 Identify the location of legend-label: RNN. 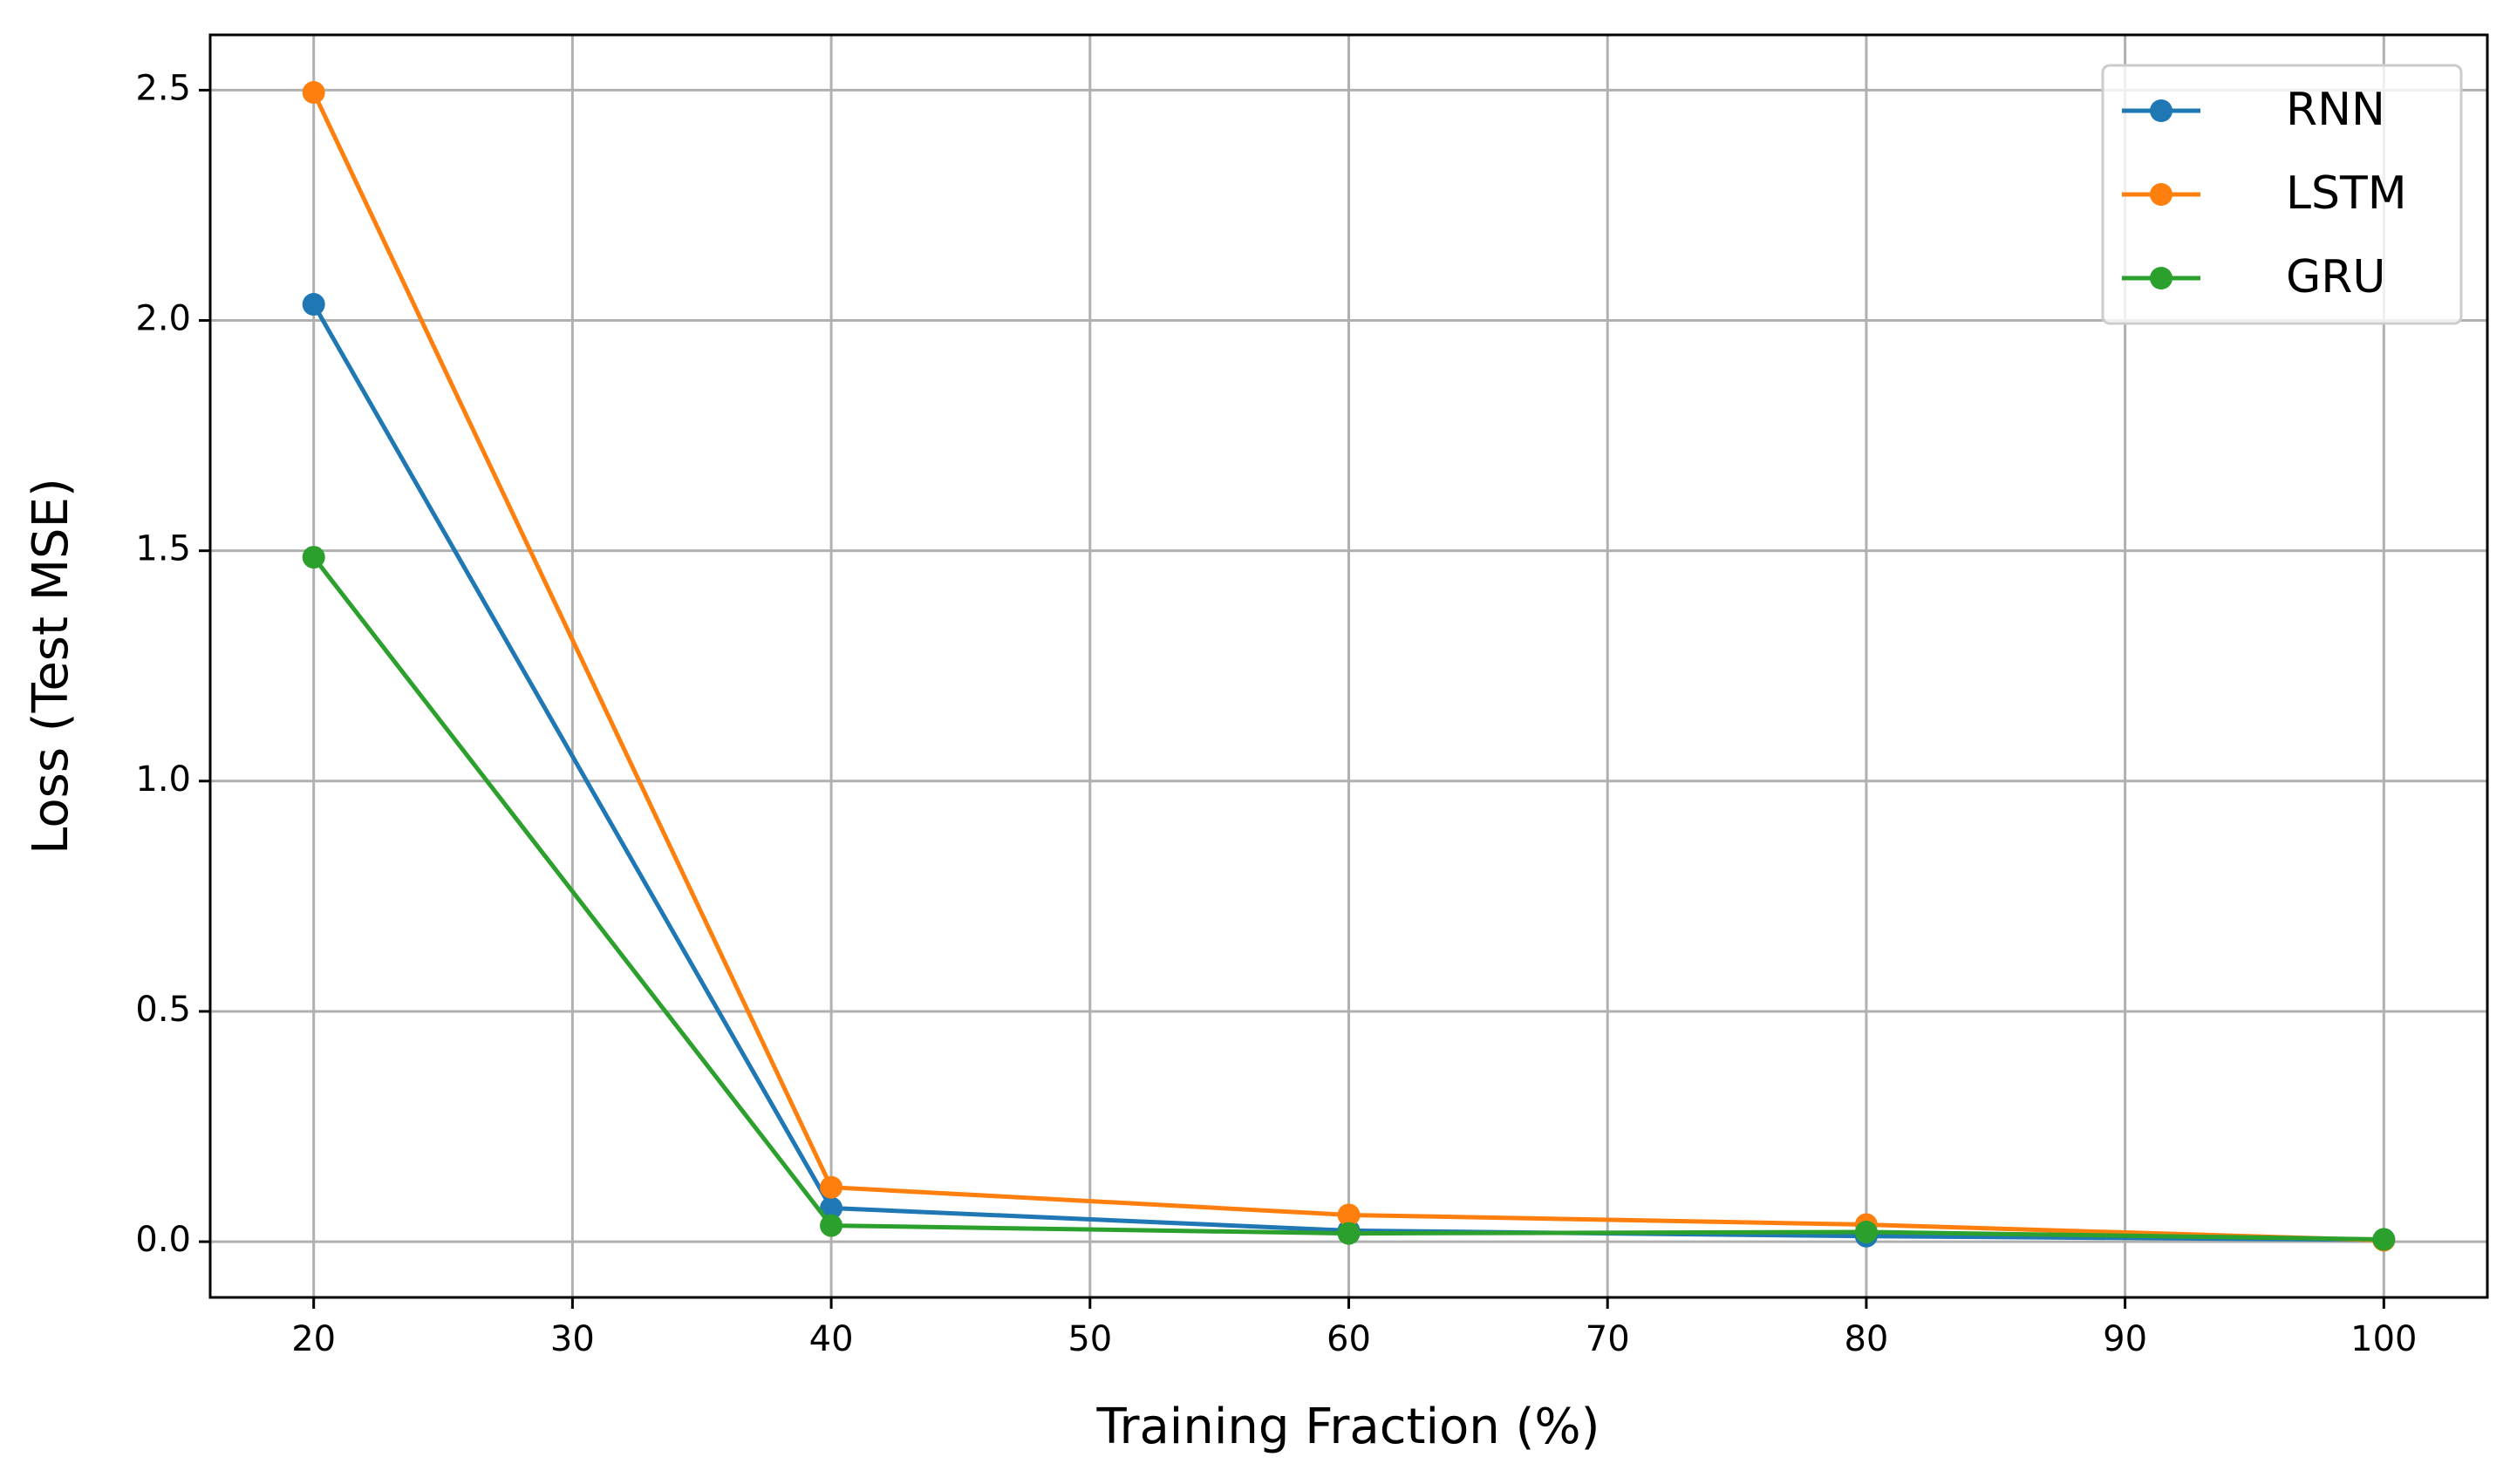
(2335, 110).